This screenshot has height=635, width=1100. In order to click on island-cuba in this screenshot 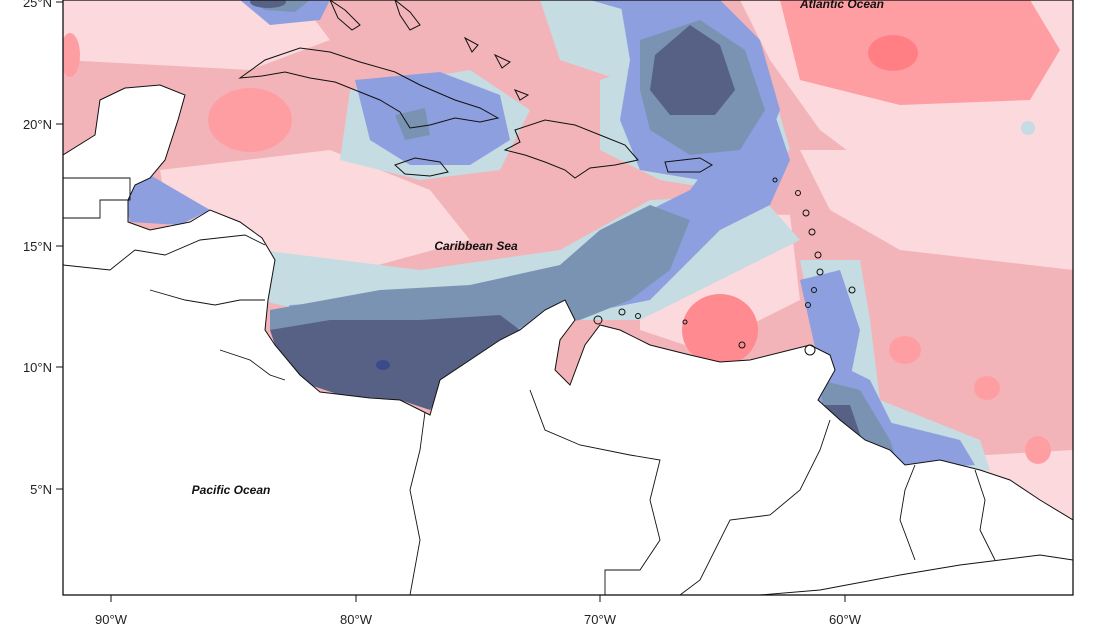, I will do `click(369, 88)`.